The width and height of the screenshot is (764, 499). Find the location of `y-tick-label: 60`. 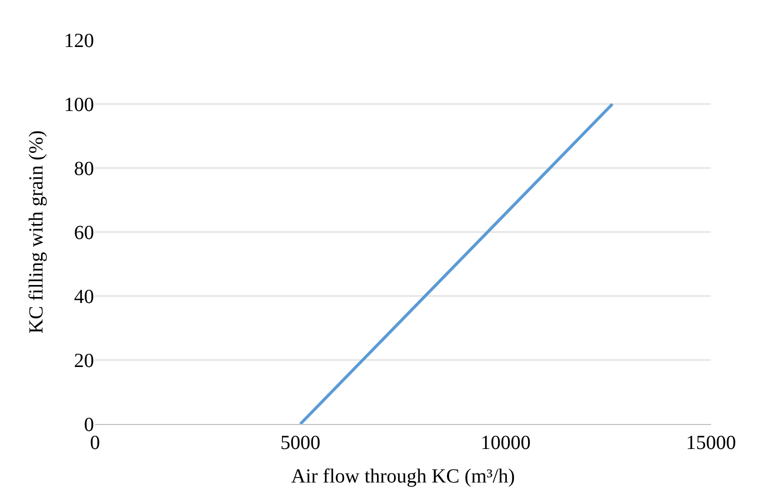

y-tick-label: 60 is located at coordinates (84, 233).